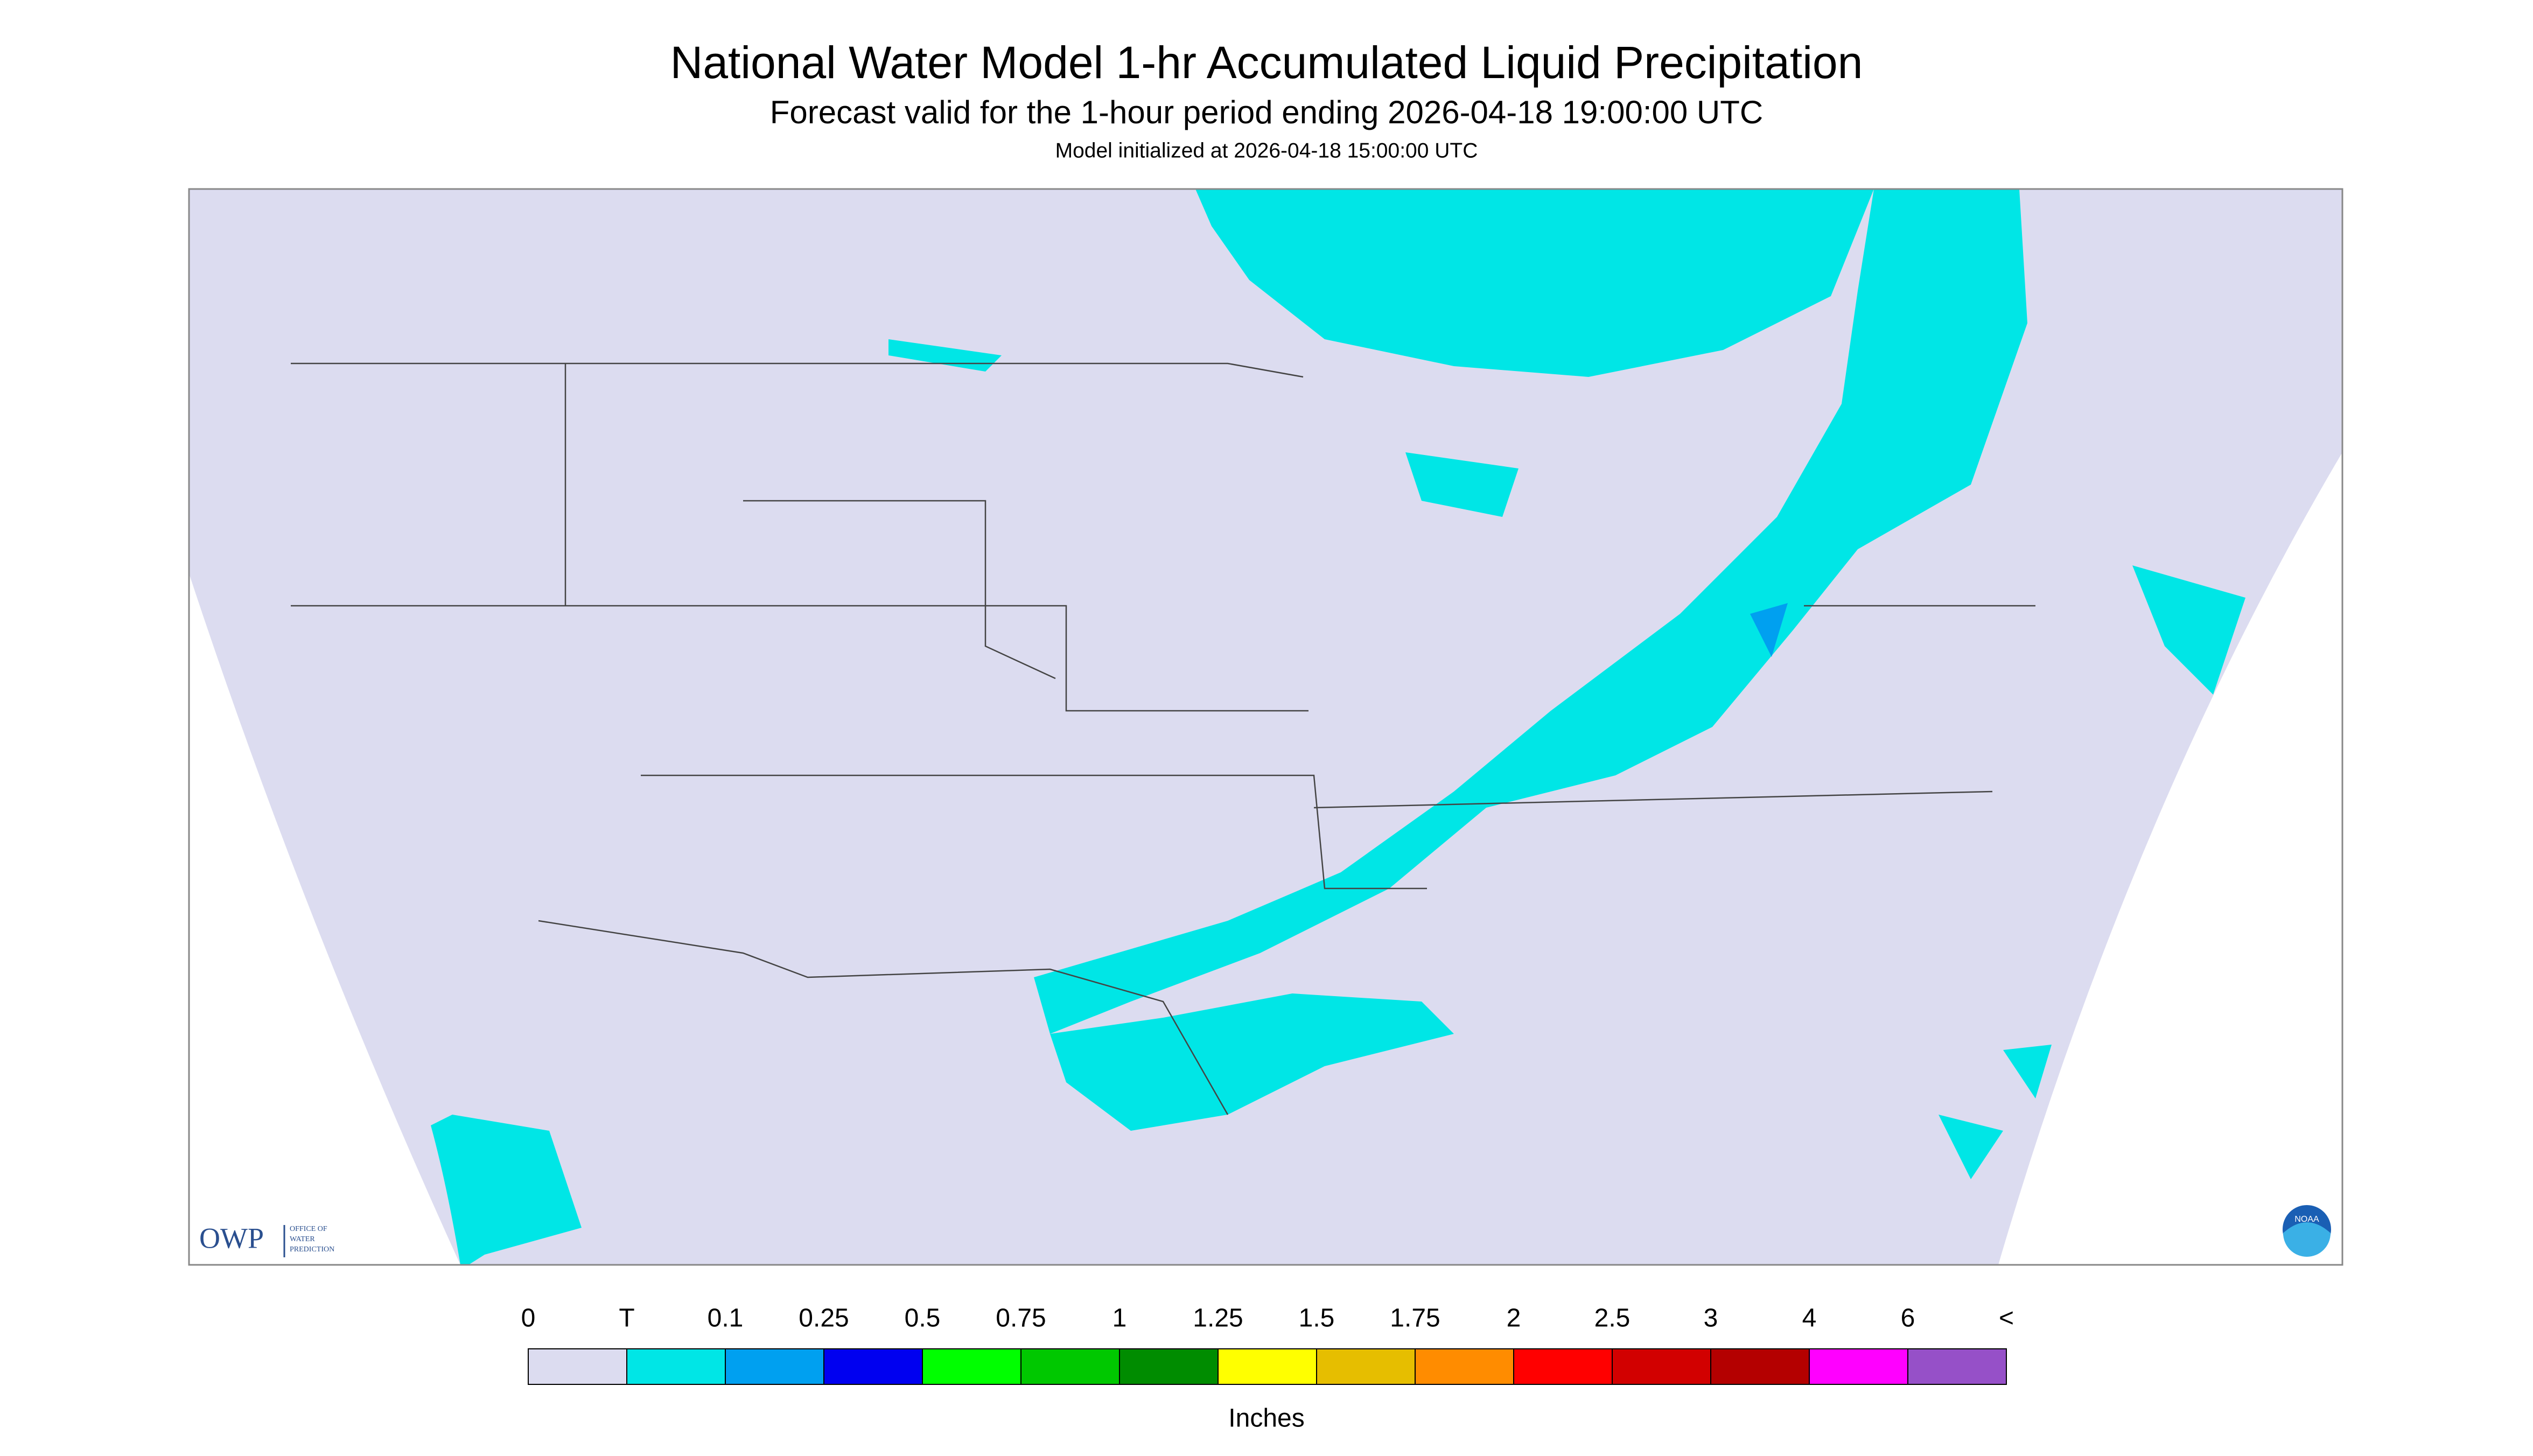 The width and height of the screenshot is (2533, 1456). I want to click on legend-label: 0, so click(529, 1318).